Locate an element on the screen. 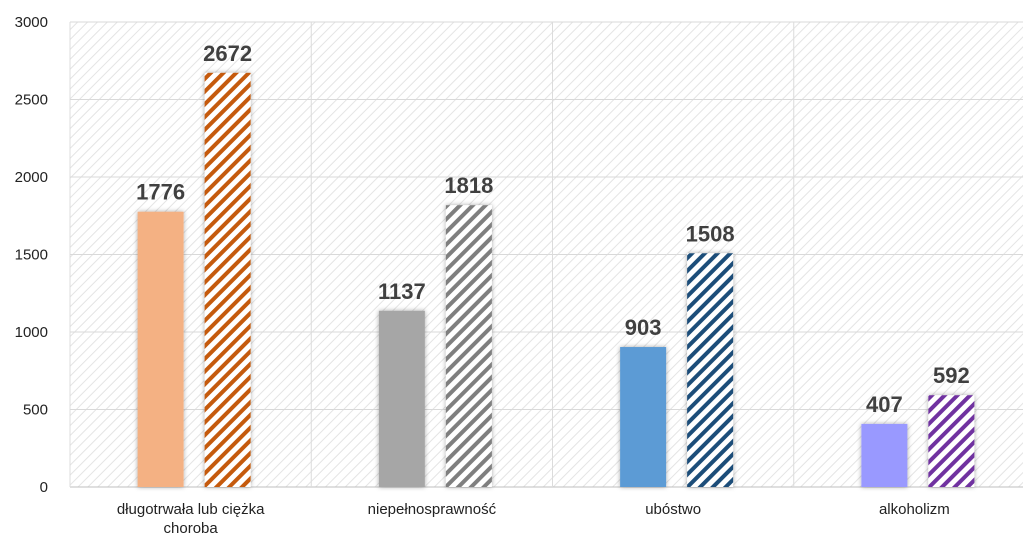 The height and width of the screenshot is (540, 1023). data-label: 2672 is located at coordinates (227, 53).